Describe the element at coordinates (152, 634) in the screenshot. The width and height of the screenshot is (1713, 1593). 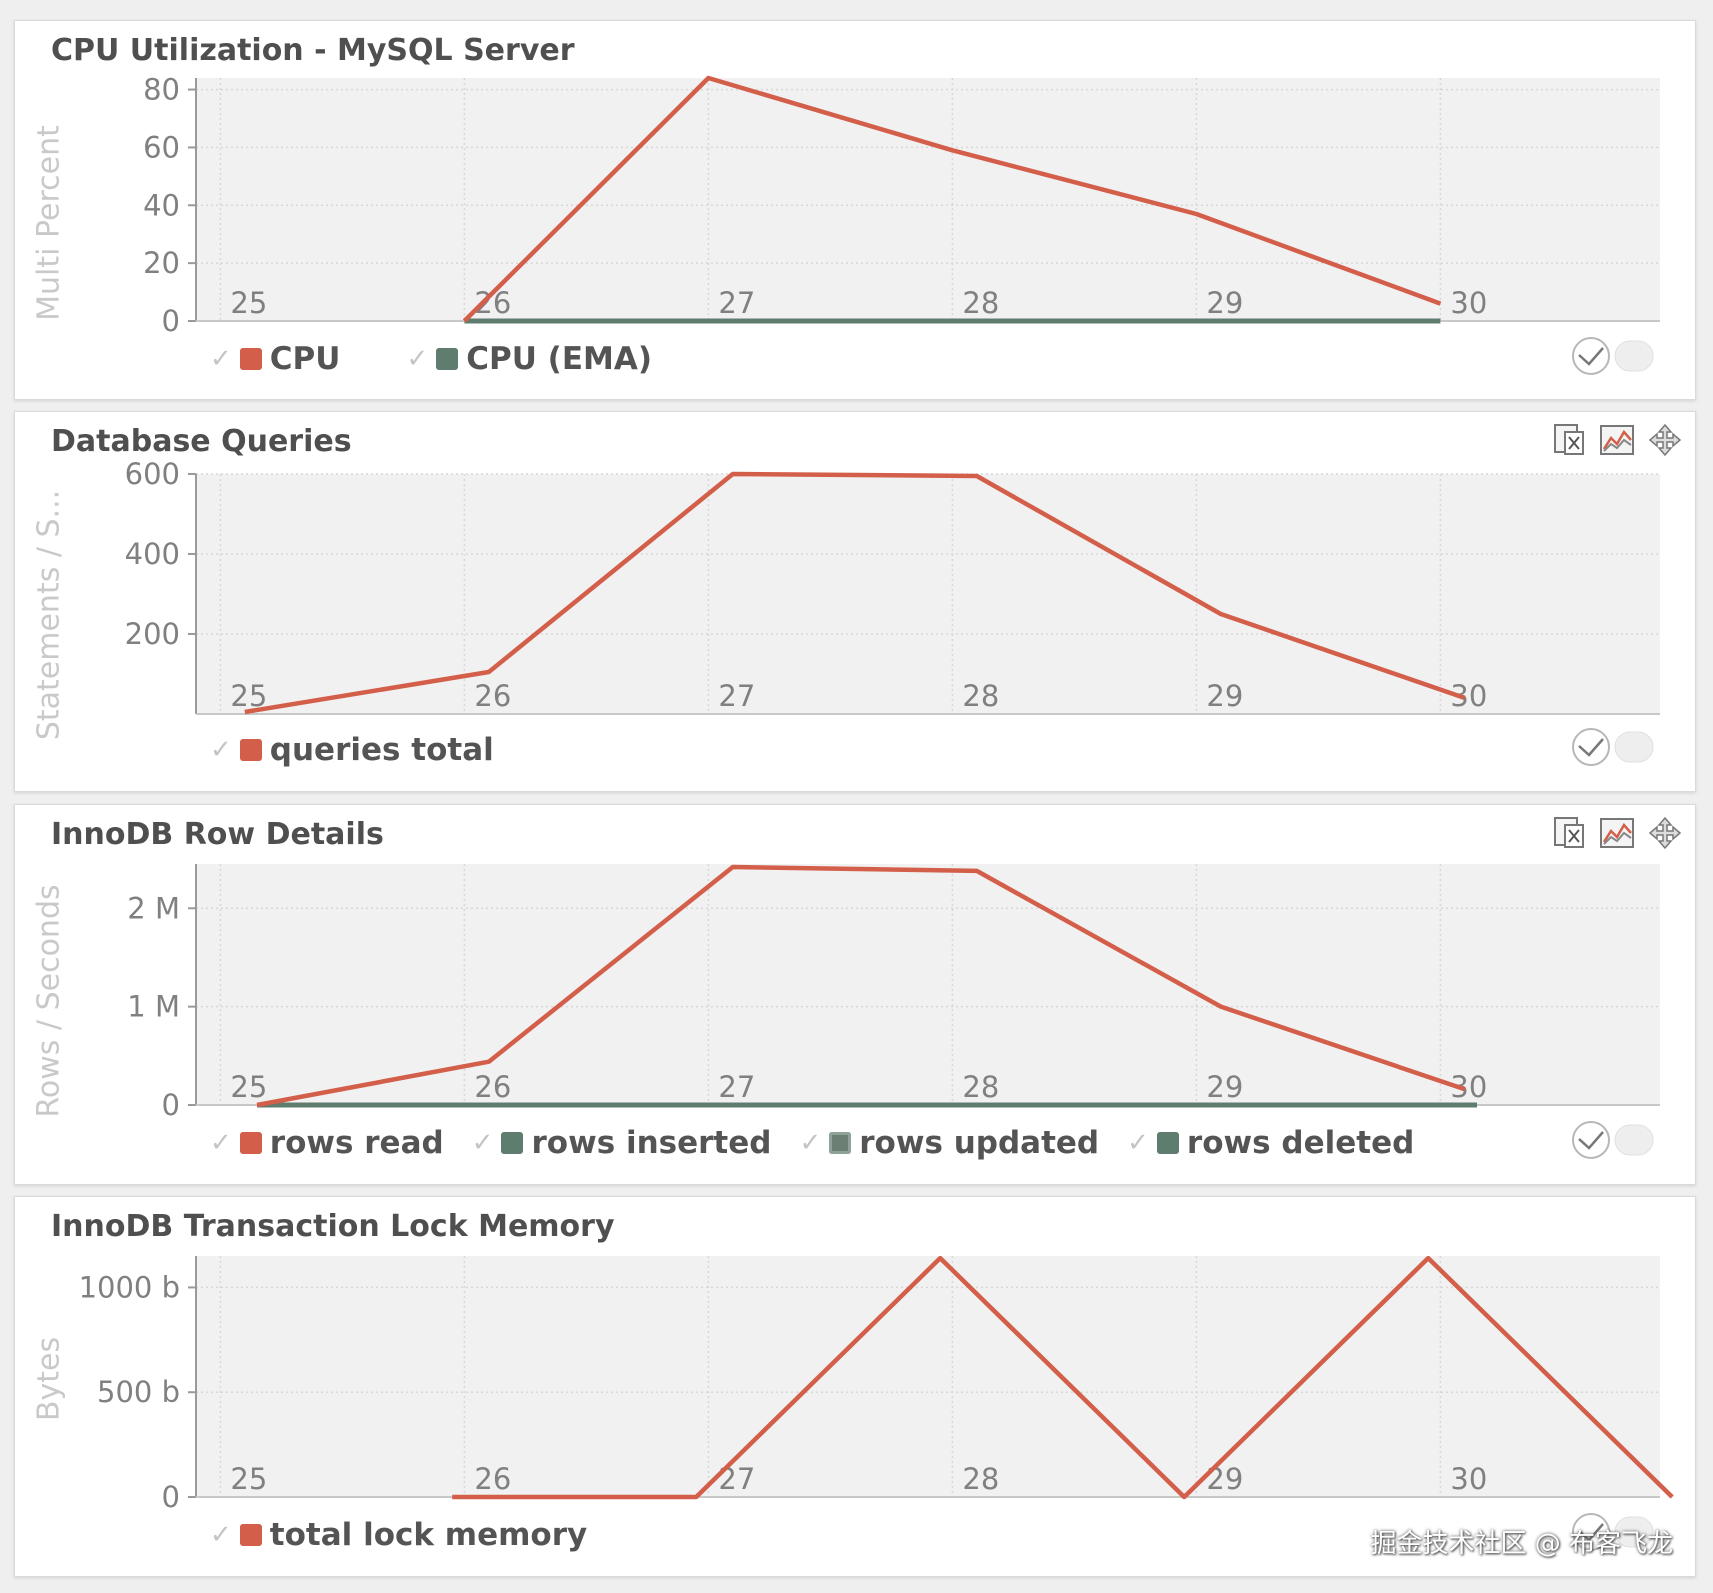
I see `y-tick-label: 200` at that location.